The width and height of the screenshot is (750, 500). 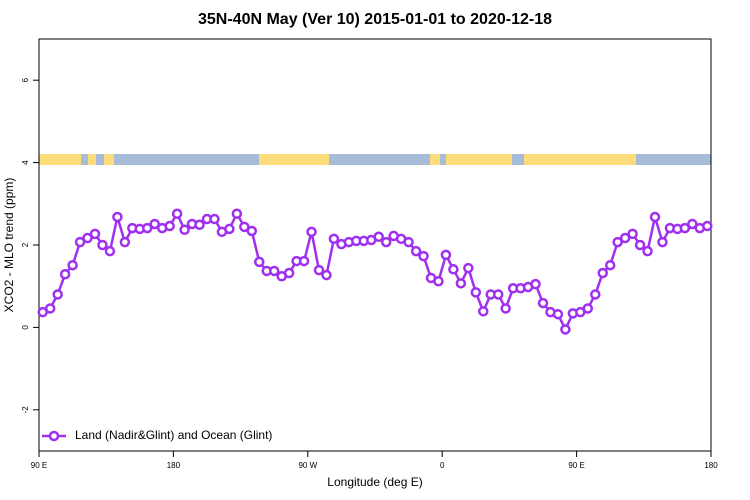 What do you see at coordinates (442, 465) in the screenshot?
I see `x-tick-label: 0` at bounding box center [442, 465].